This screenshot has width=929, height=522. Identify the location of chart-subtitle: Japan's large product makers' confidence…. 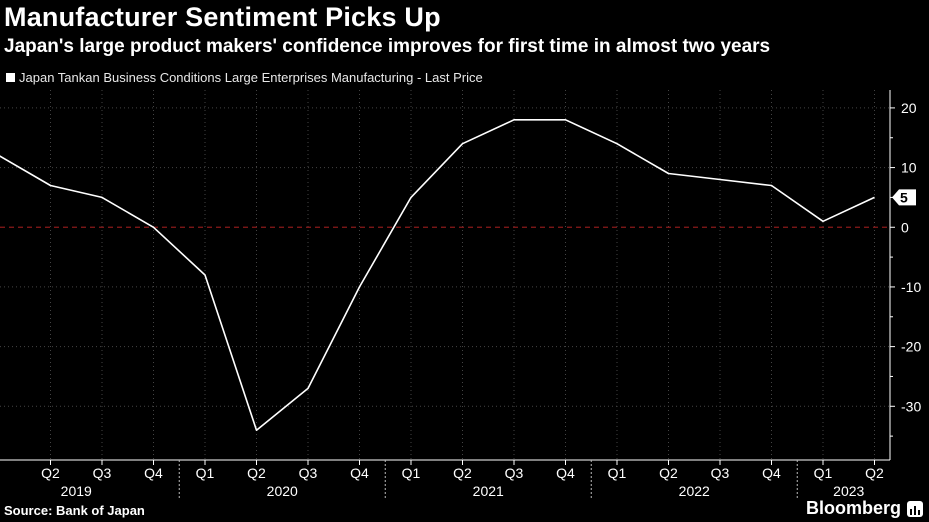
(387, 46).